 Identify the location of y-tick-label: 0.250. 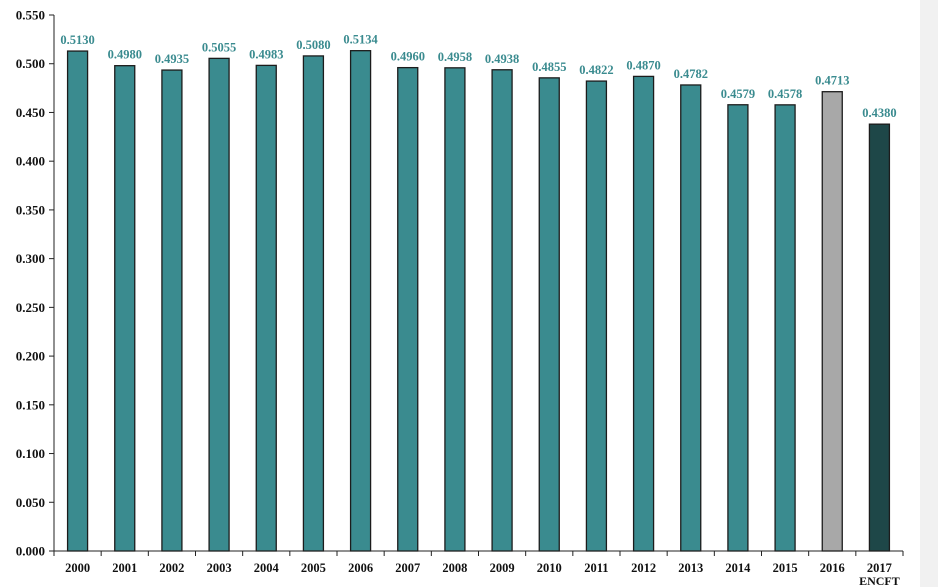
(30, 307).